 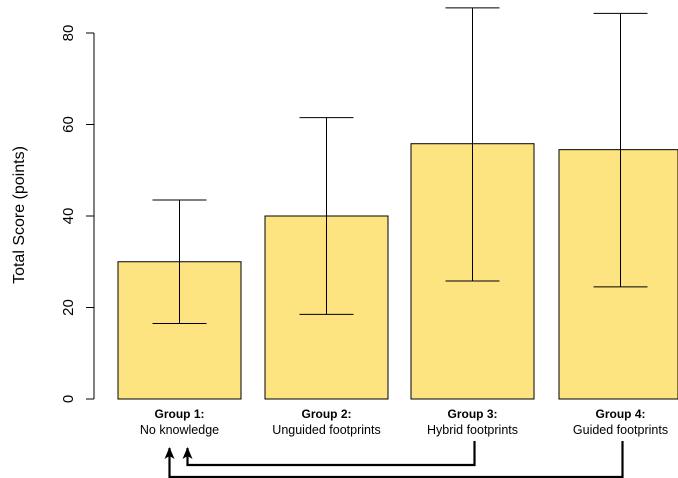 I want to click on category-subtitle: Guided footprints, so click(x=620, y=430).